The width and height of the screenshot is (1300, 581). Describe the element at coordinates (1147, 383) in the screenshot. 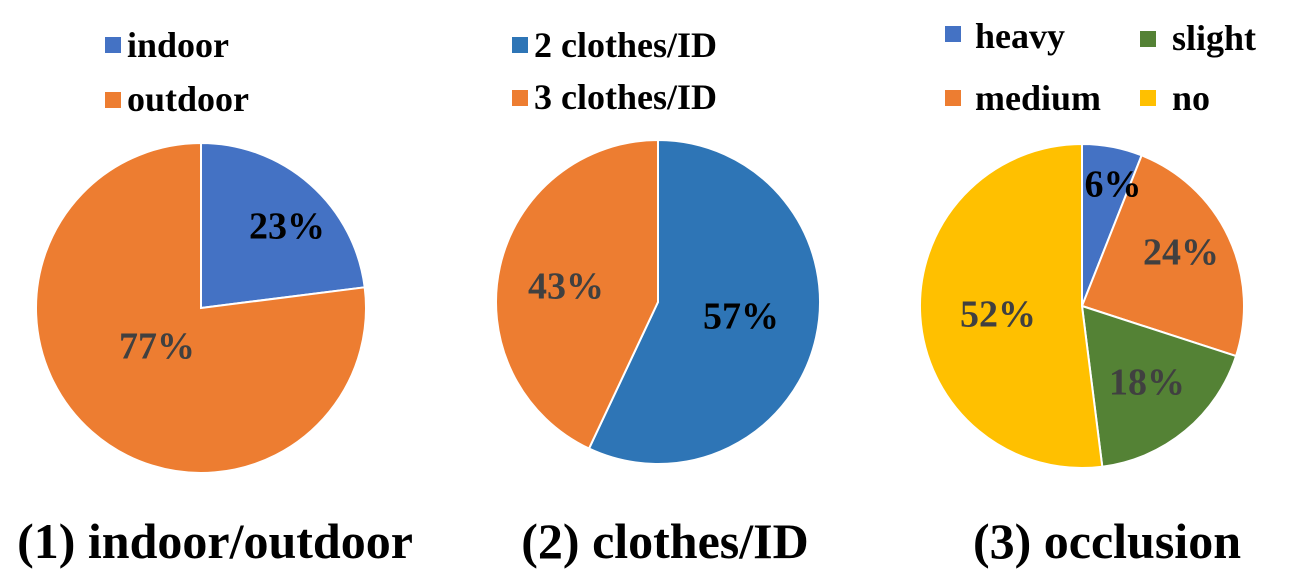

I see `data-label-slight: 18%` at that location.